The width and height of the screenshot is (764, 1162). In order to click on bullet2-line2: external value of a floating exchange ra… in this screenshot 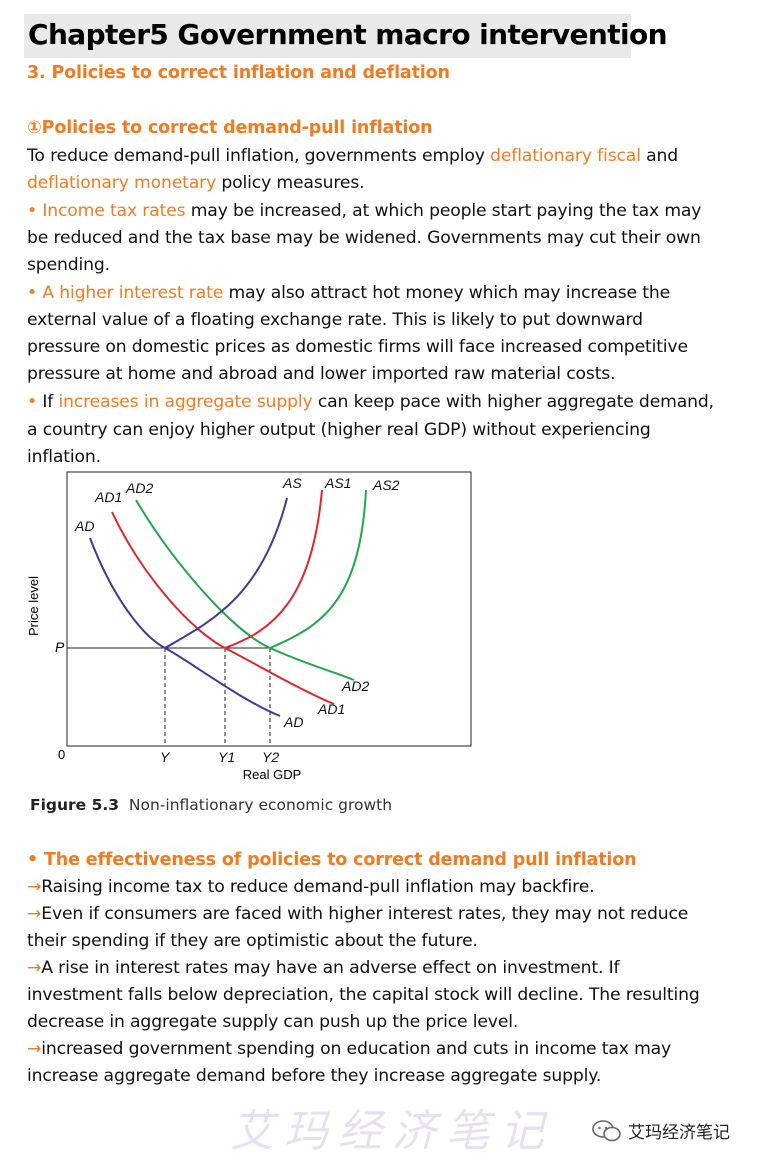, I will do `click(335, 320)`.